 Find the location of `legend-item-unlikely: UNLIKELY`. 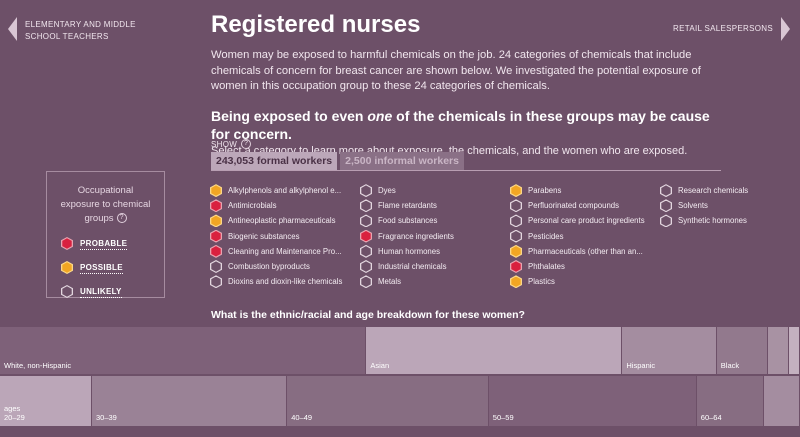

legend-item-unlikely: UNLIKELY is located at coordinates (105, 291).